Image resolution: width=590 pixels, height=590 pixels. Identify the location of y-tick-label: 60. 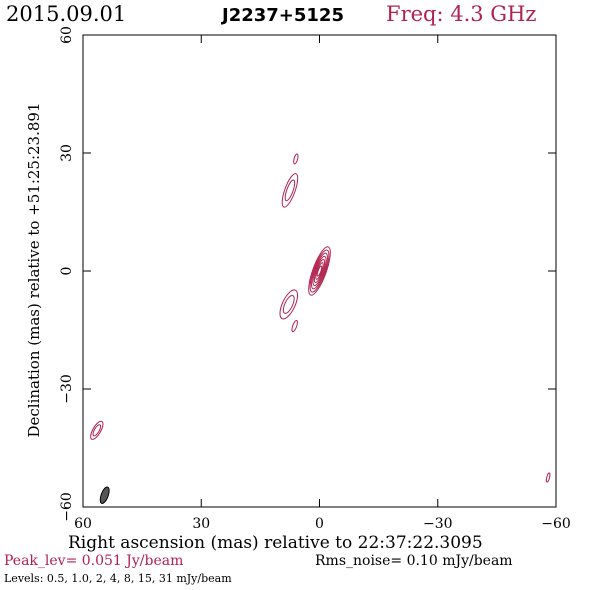
(67, 35).